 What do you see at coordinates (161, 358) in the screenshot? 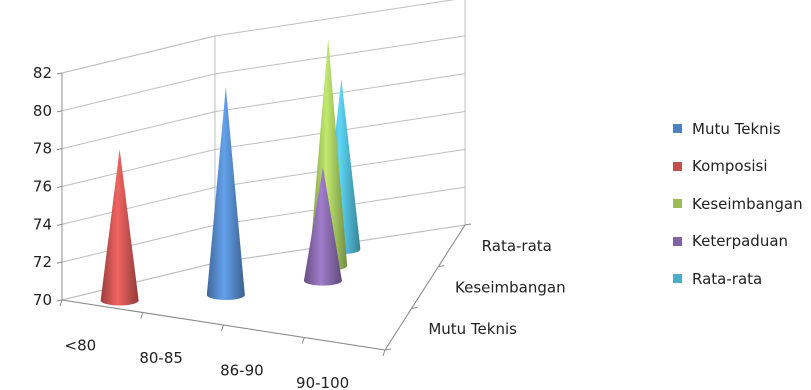
I see `x-tick-label: 80-85` at bounding box center [161, 358].